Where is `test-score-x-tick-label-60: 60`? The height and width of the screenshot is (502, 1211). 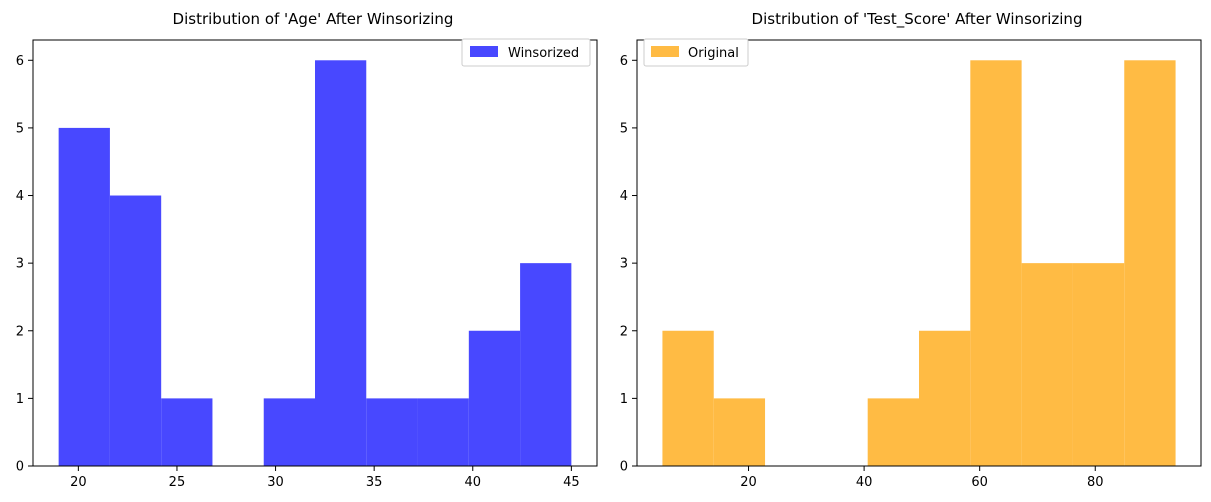 test-score-x-tick-label-60: 60 is located at coordinates (979, 482).